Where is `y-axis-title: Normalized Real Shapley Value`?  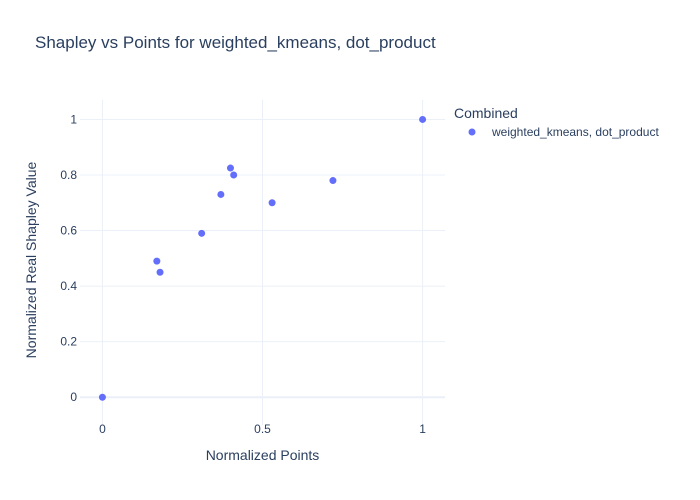 y-axis-title: Normalized Real Shapley Value is located at coordinates (31, 259).